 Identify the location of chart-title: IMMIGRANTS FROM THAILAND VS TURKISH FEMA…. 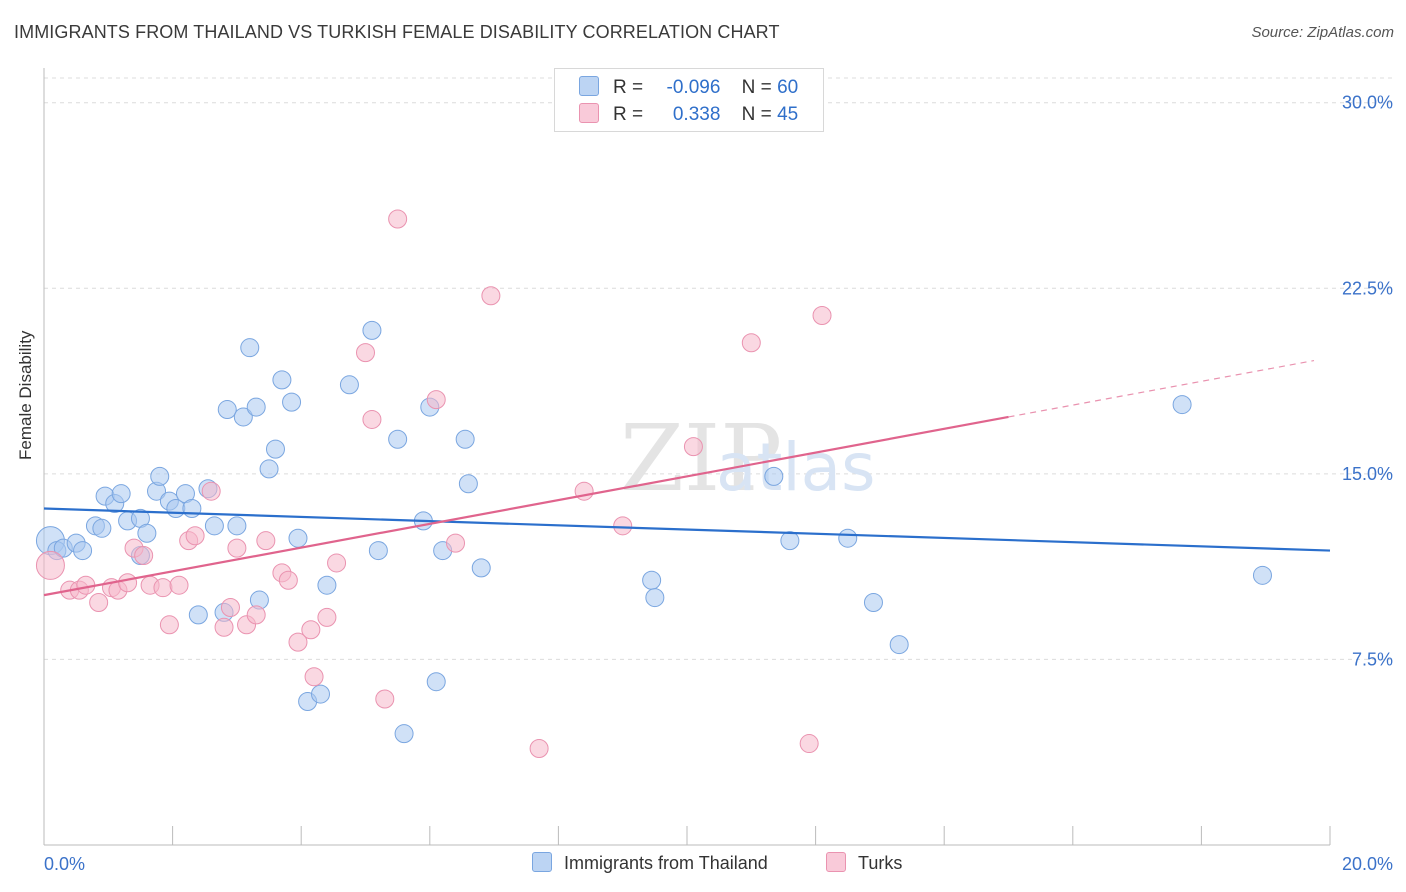
(397, 32).